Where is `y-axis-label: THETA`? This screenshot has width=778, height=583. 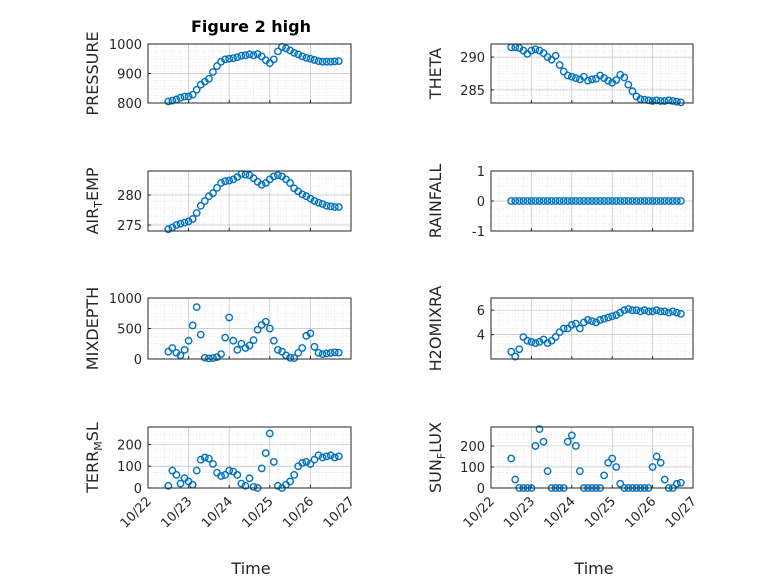
y-axis-label: THETA is located at coordinates (435, 74).